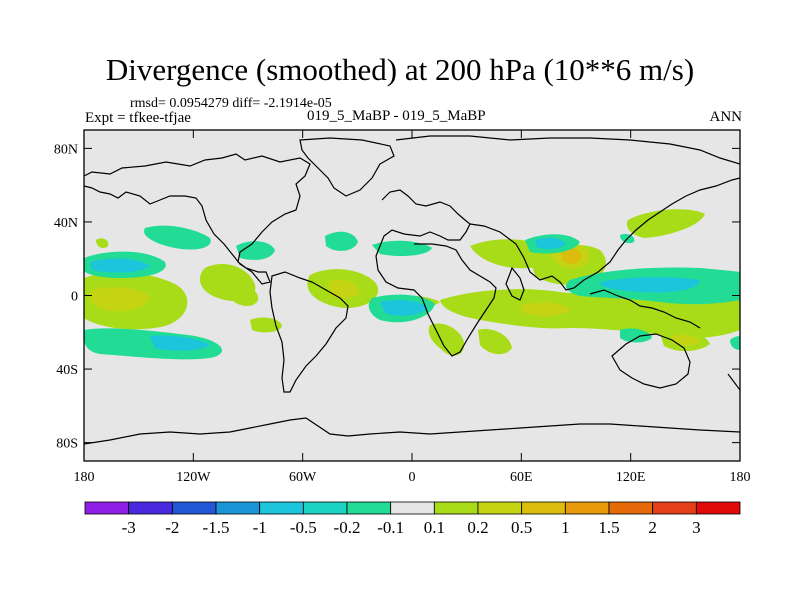 The height and width of the screenshot is (600, 800). I want to click on colorbar-label: -1.5, so click(216, 527).